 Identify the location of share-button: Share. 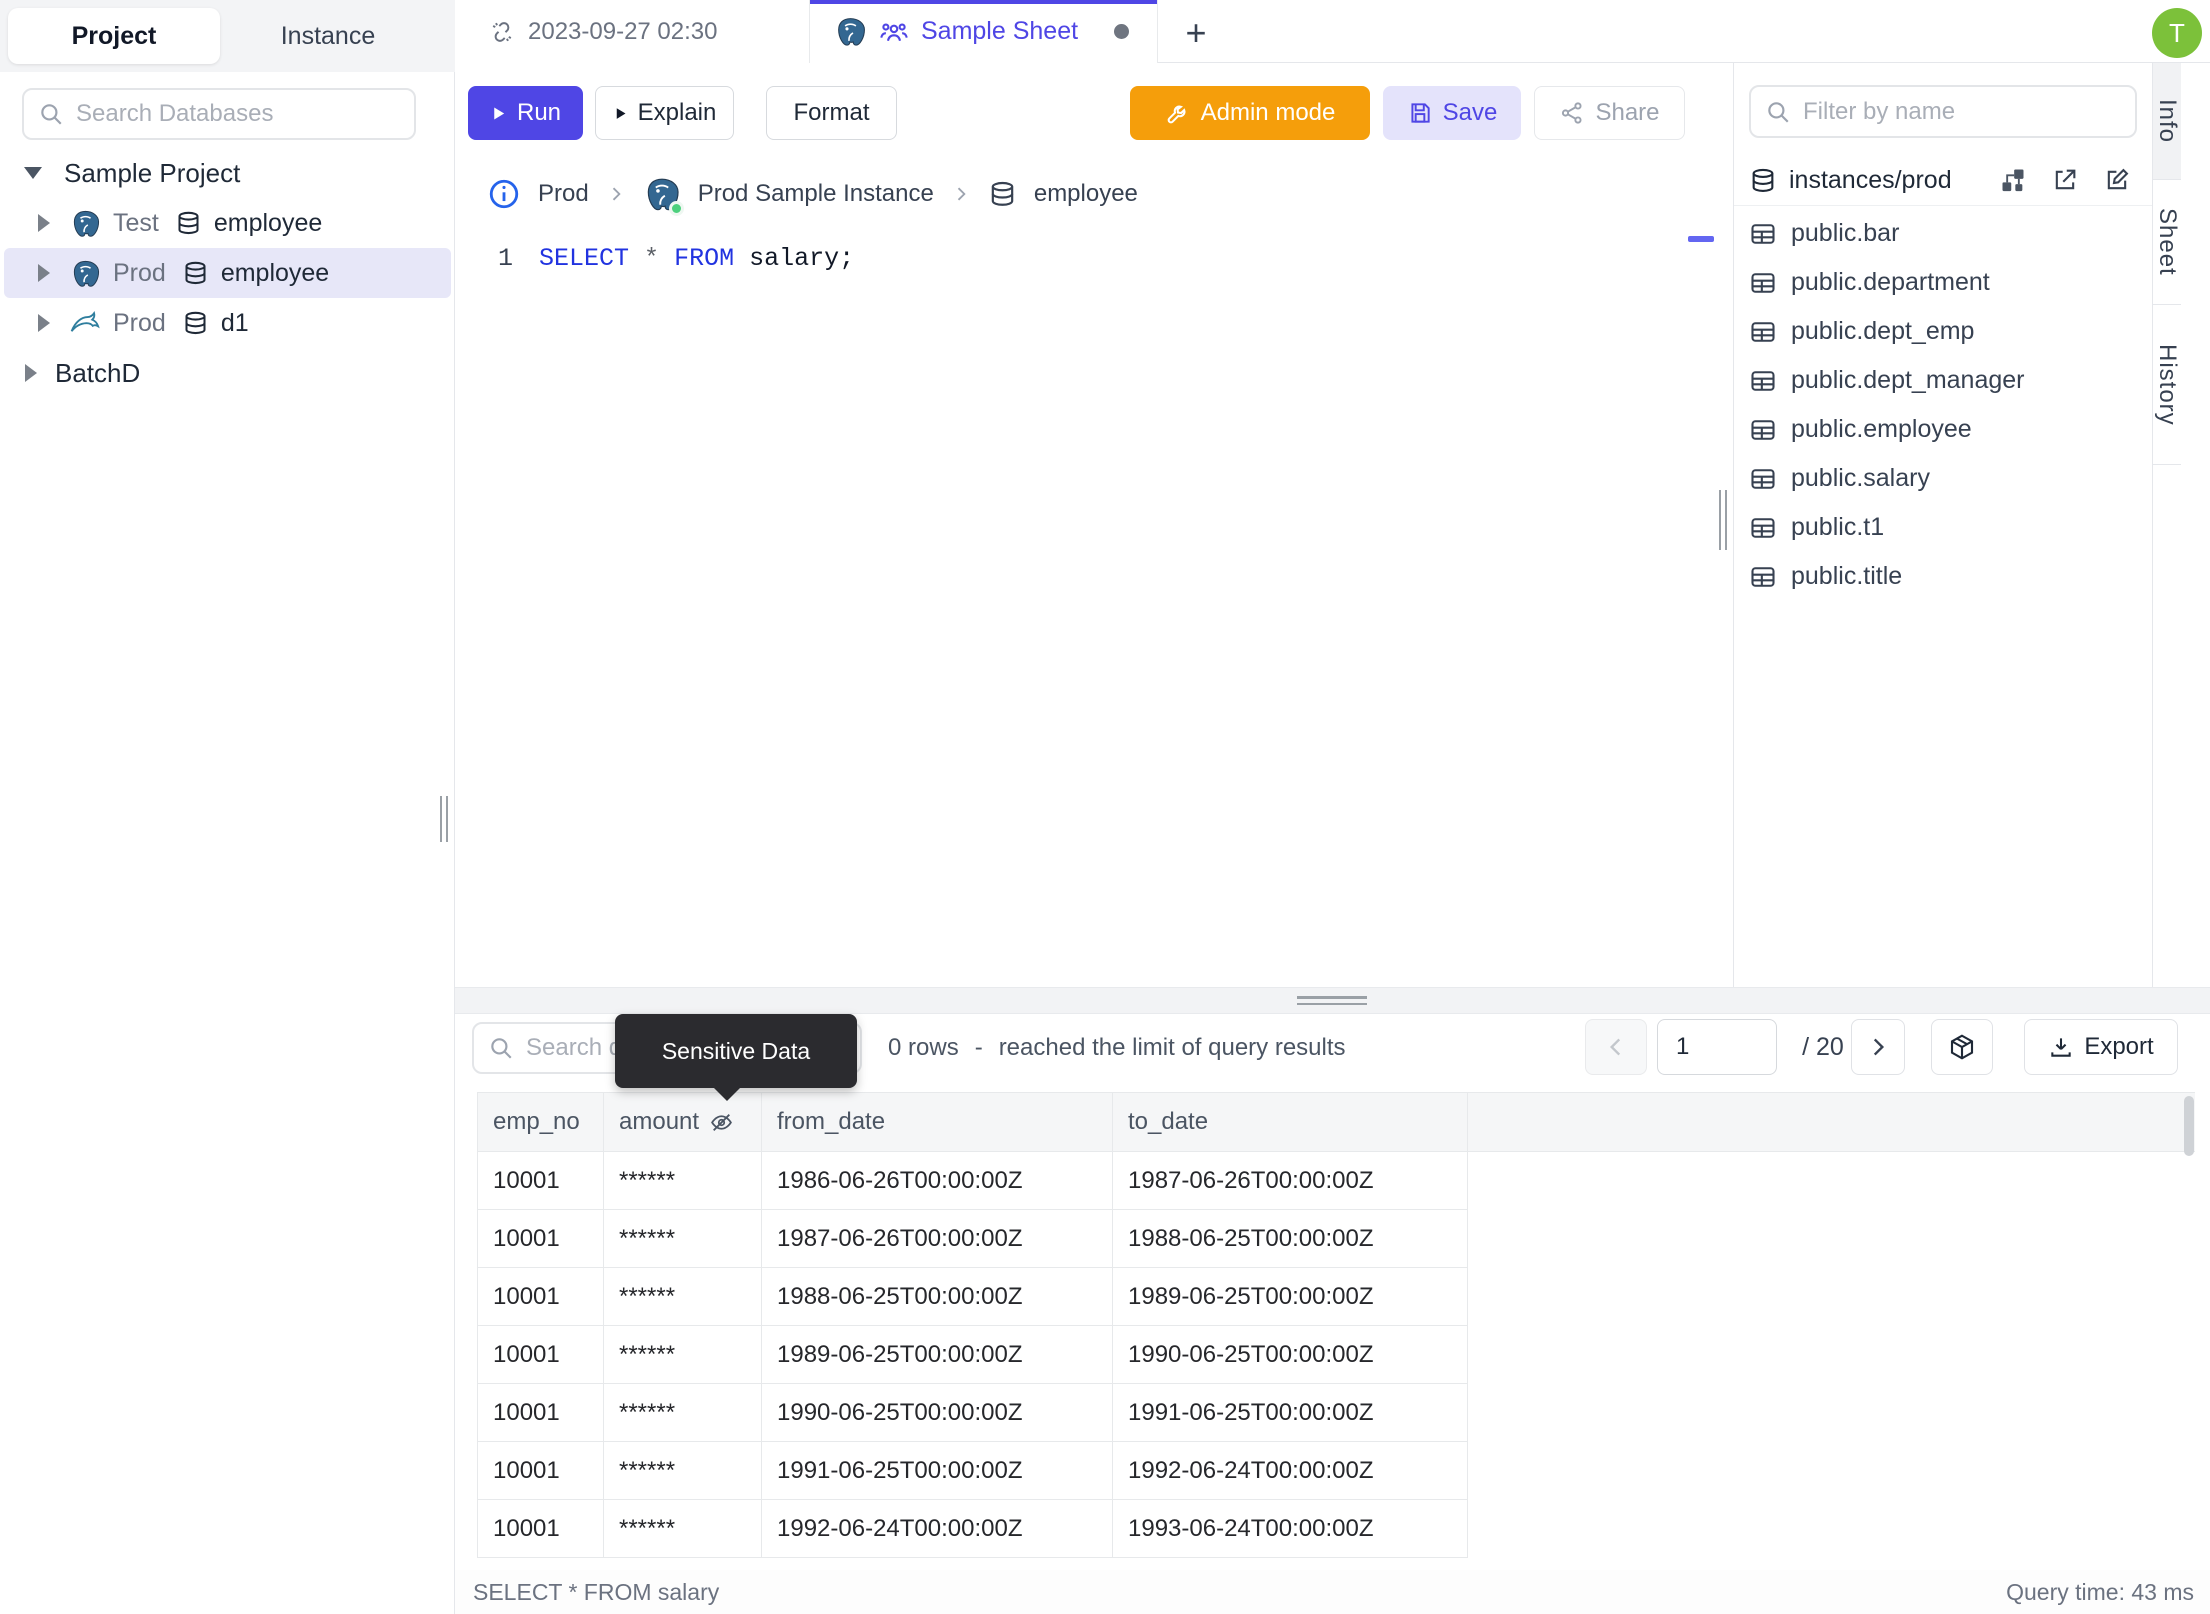
(1609, 113).